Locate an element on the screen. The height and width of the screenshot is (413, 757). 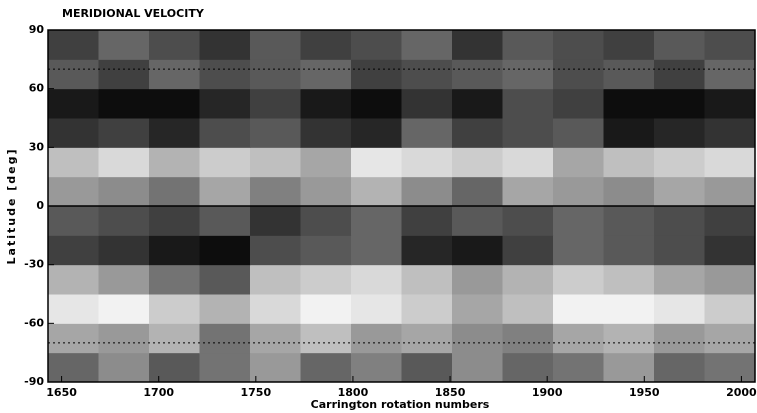
y-tick-label: 90 is located at coordinates (37, 29).